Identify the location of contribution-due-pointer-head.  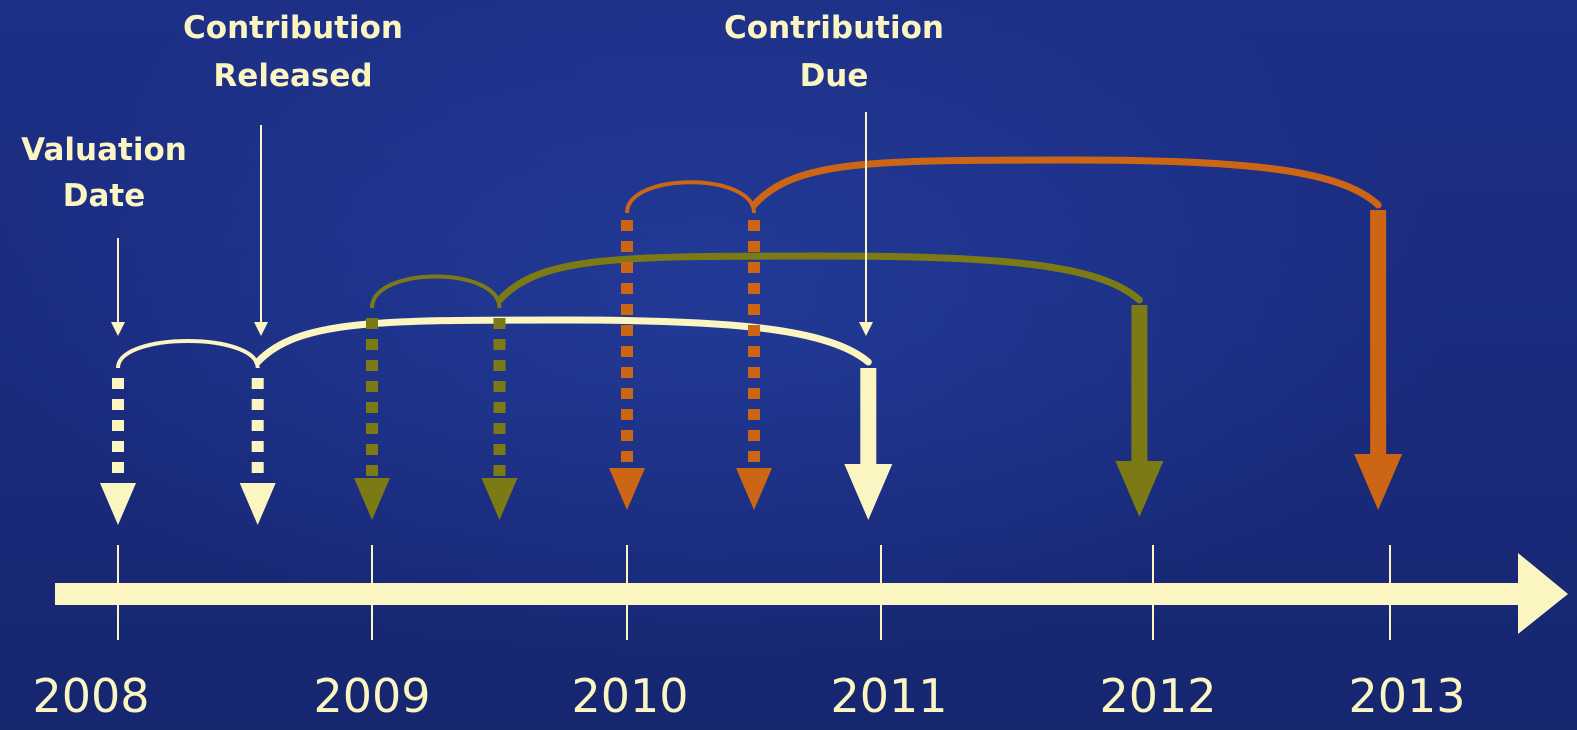
(866, 329).